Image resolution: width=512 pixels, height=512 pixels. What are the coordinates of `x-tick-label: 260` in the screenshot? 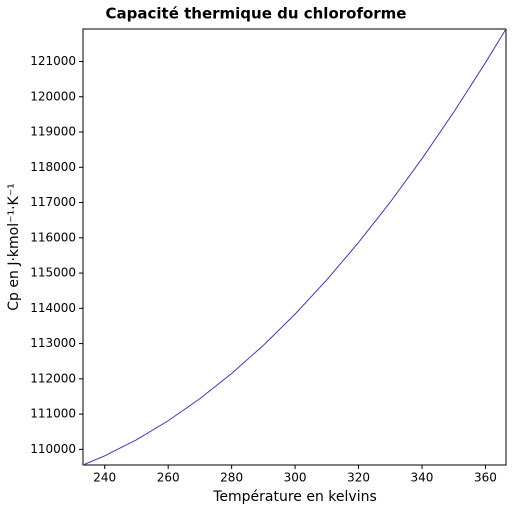 It's located at (168, 478).